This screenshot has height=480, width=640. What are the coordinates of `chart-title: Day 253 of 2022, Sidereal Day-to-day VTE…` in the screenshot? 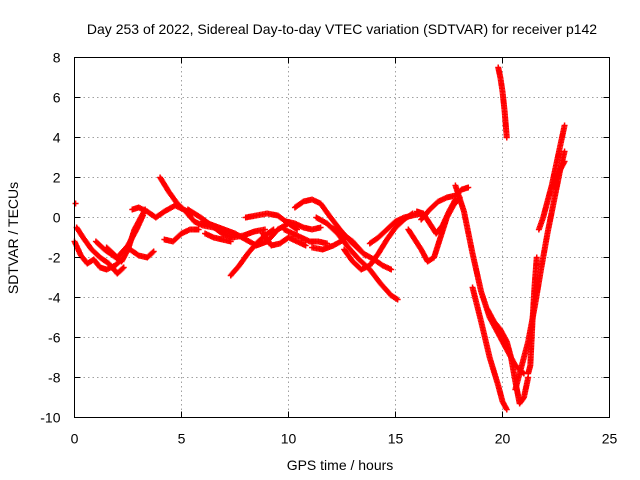 It's located at (342, 29).